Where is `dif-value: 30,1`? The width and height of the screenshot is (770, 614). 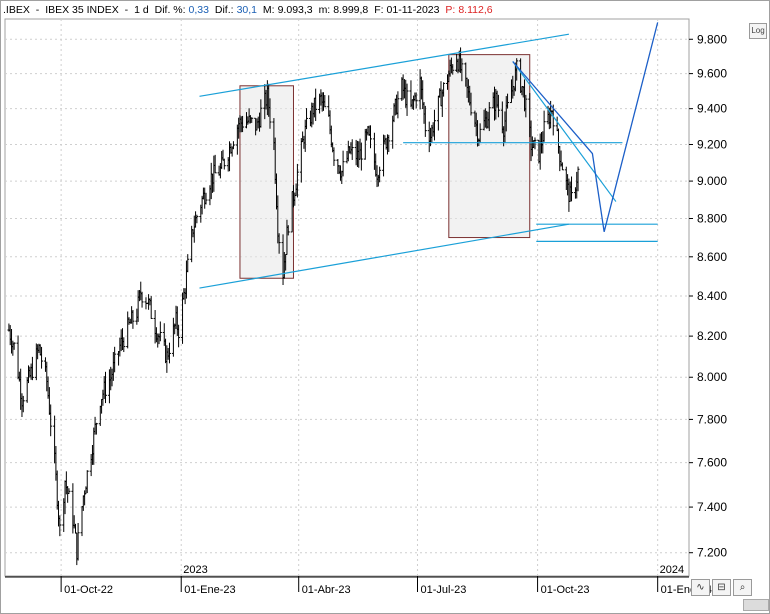
dif-value: 30,1 is located at coordinates (246, 10).